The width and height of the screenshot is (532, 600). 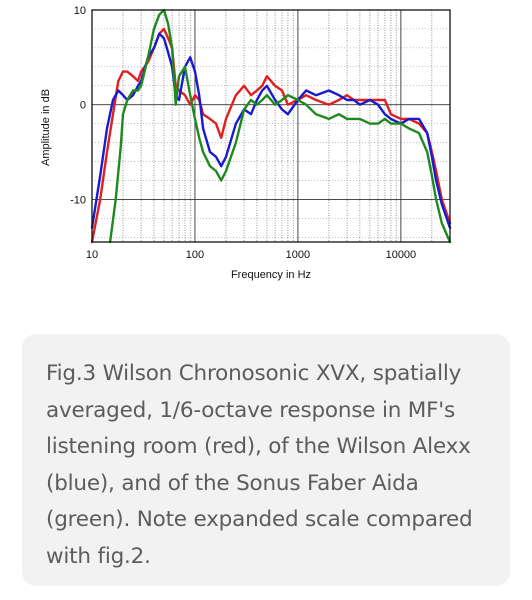 What do you see at coordinates (98, 556) in the screenshot?
I see `caption-line: with fig.2.` at bounding box center [98, 556].